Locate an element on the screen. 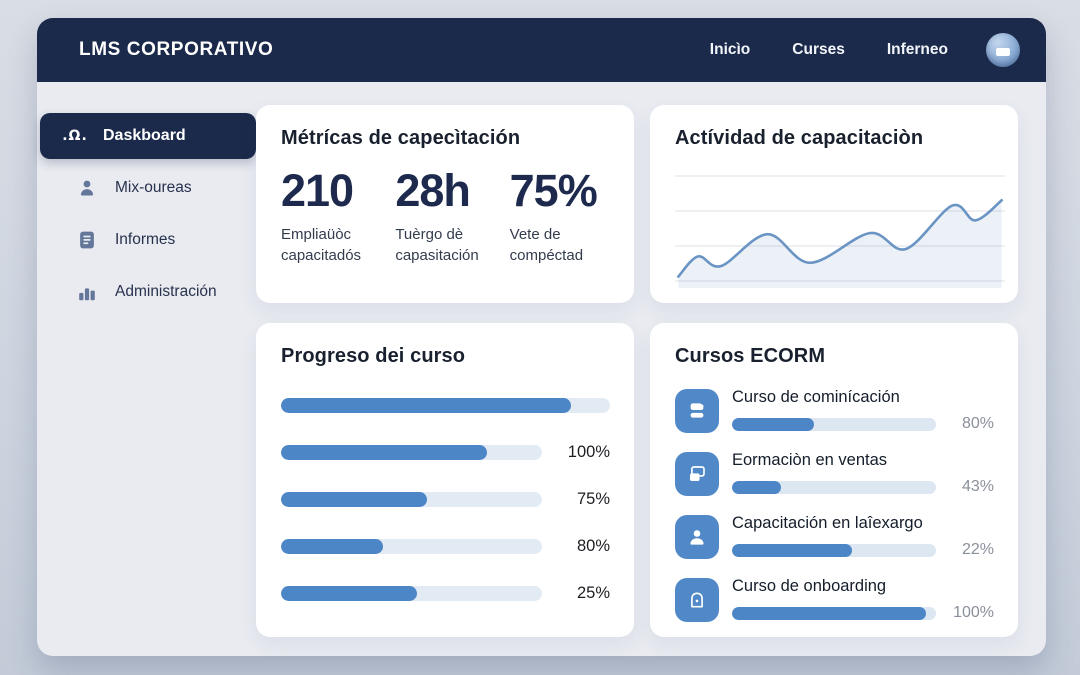 The height and width of the screenshot is (675, 1080). chart-area-fill is located at coordinates (840, 244).